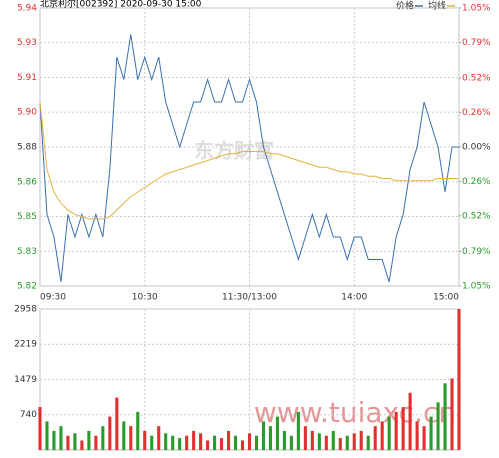 This screenshot has height=458, width=499. Describe the element at coordinates (27, 78) in the screenshot. I see `y-tick-label: 5.91` at that location.